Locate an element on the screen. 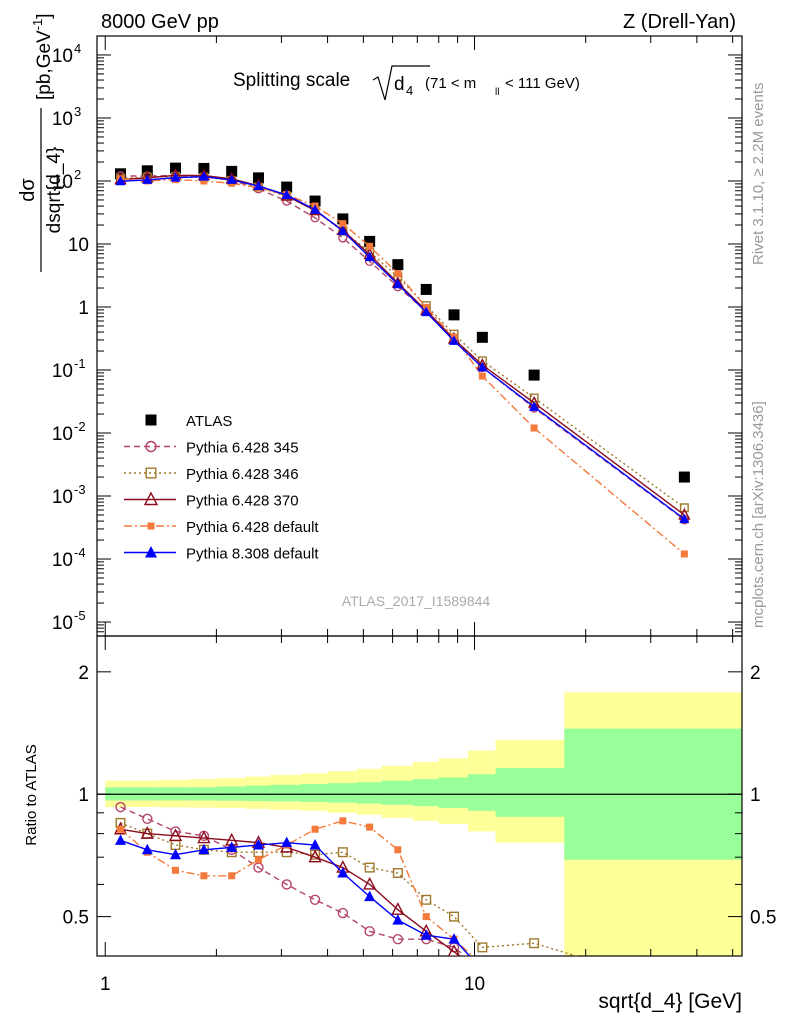 The image size is (786, 1024). main-y-axis-label: dσ dsqrt{d_4} [pb,GeV-1] is located at coordinates (41, 142).